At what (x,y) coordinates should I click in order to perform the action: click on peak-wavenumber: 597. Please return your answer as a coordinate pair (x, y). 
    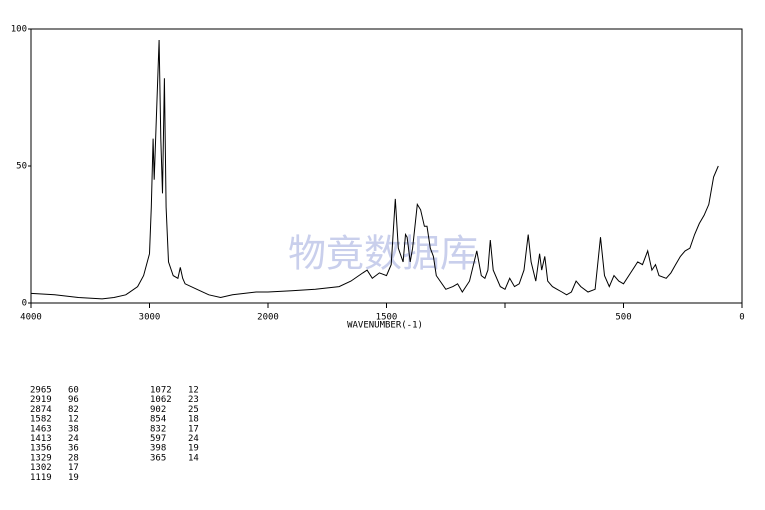
    Looking at the image, I should click on (158, 439).